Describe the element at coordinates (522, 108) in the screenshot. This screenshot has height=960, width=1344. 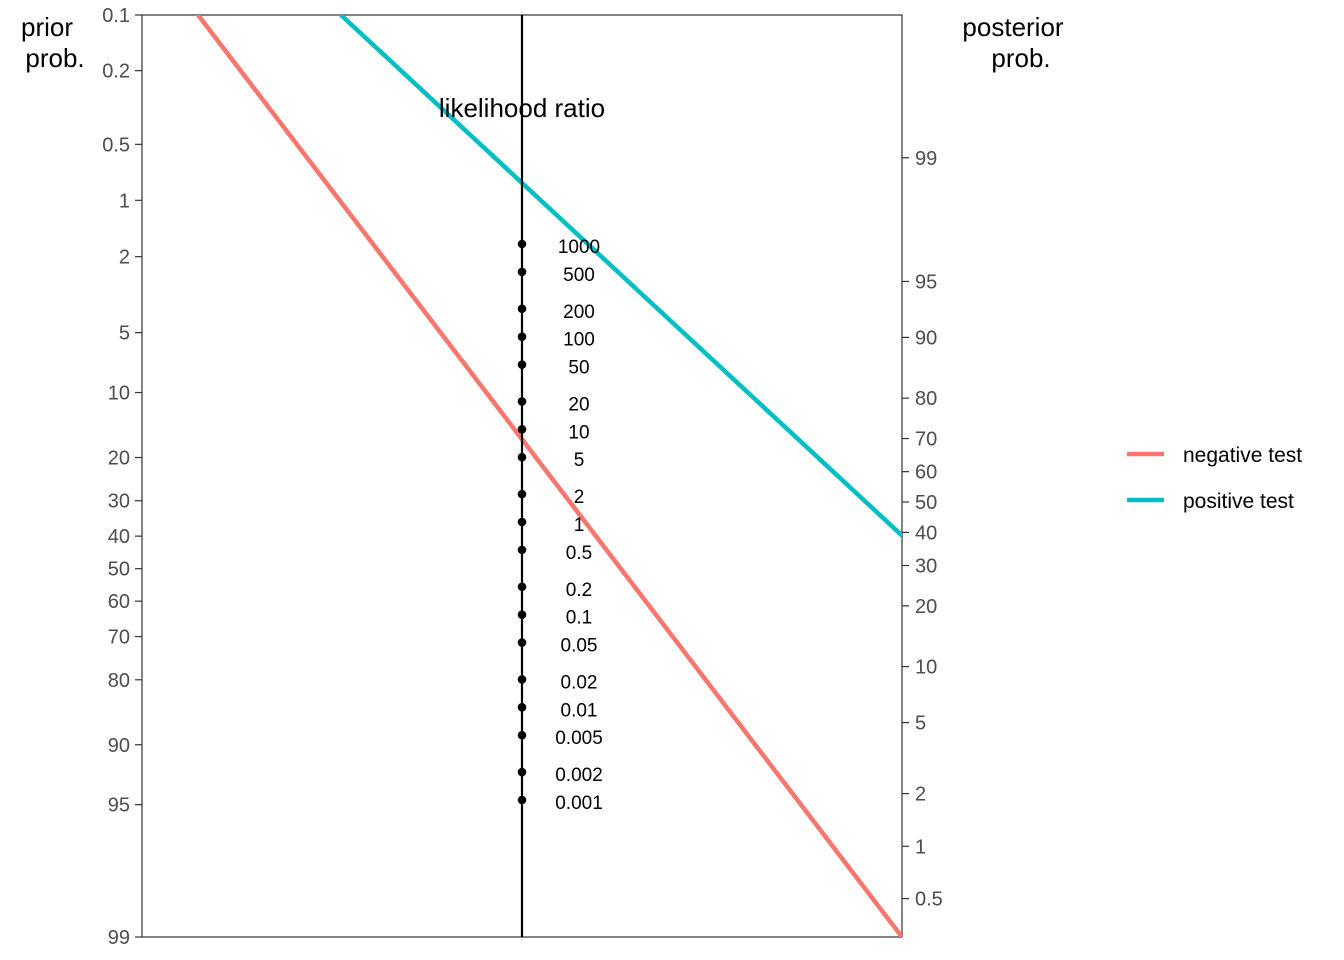
I see `lr-axis-title: likelihood ratio` at that location.